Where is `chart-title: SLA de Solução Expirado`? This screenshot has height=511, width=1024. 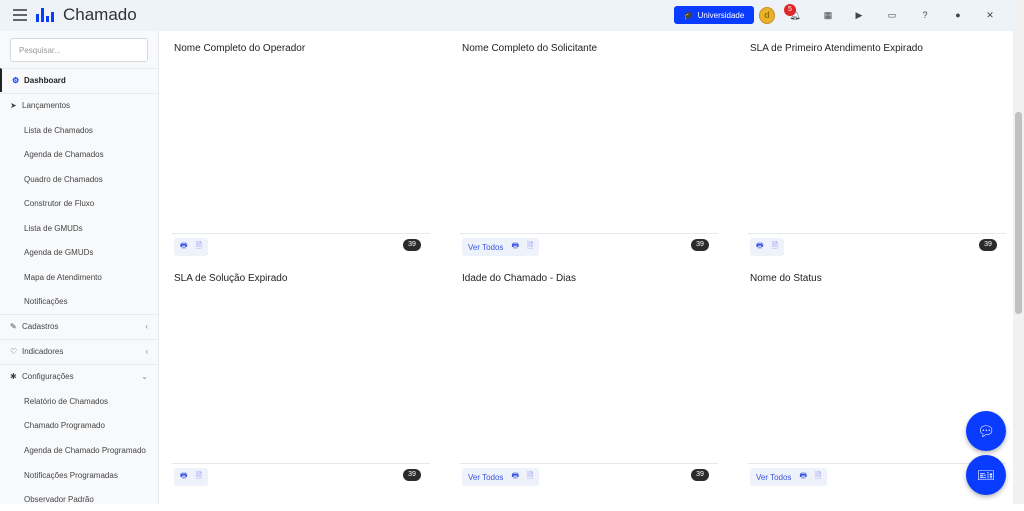
chart-title: SLA de Solução Expirado is located at coordinates (231, 278).